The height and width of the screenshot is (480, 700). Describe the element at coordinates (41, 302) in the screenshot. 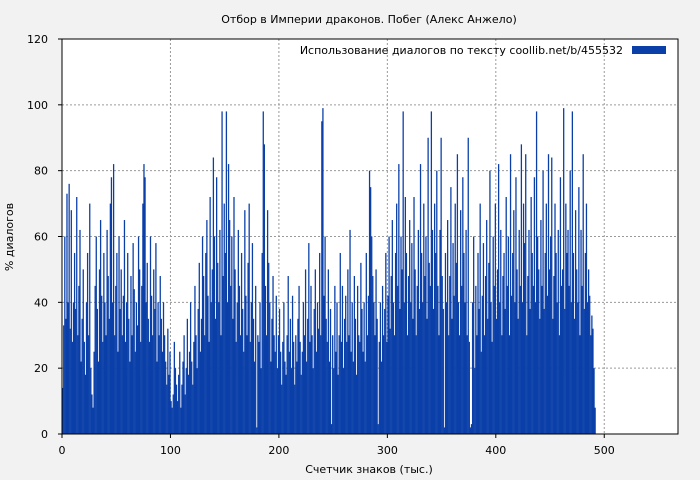

I see `y-tick-label: 40` at that location.